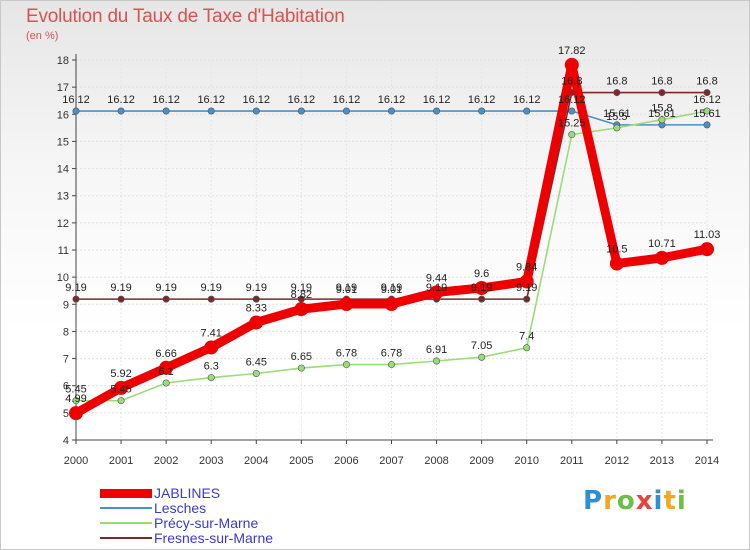  What do you see at coordinates (301, 357) in the screenshot?
I see `data-label: 6.65` at bounding box center [301, 357].